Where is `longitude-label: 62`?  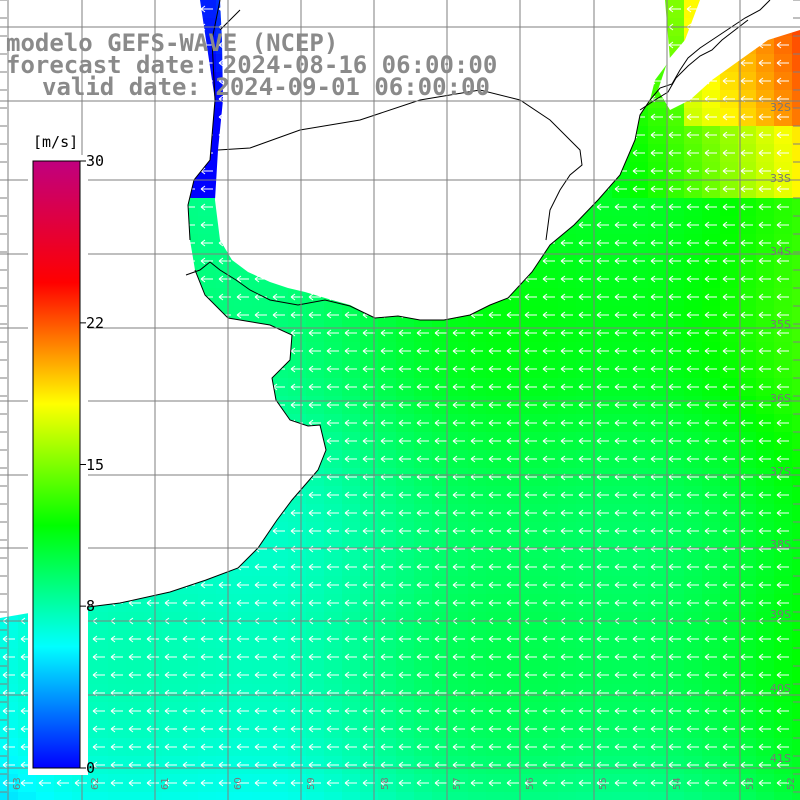
longitude-label: 62 is located at coordinates (95, 783).